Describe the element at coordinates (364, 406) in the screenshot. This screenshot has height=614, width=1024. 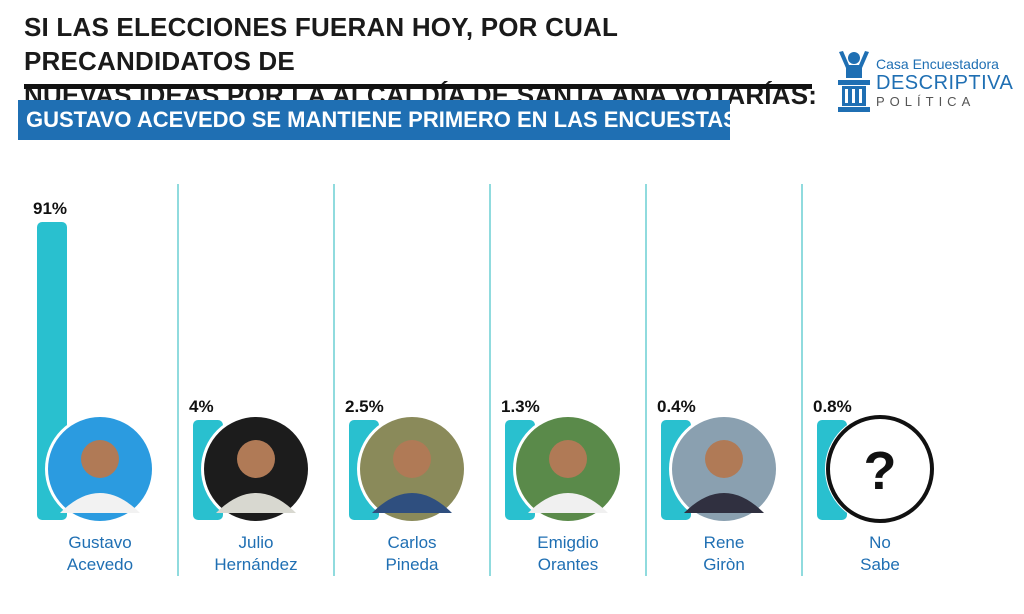
I see `data-label: 2.5%` at that location.